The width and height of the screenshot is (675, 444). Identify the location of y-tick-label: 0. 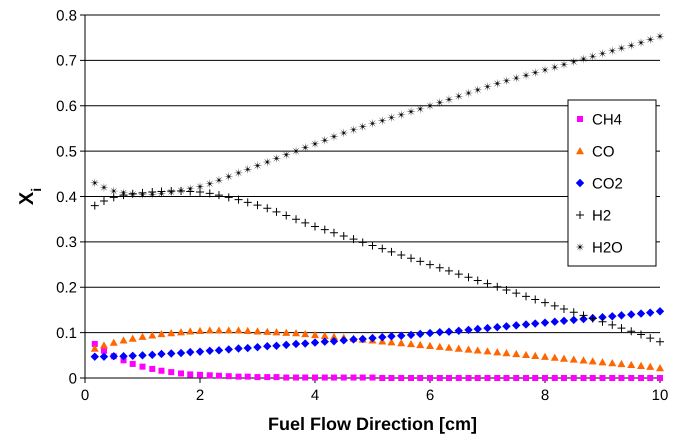
(72, 379).